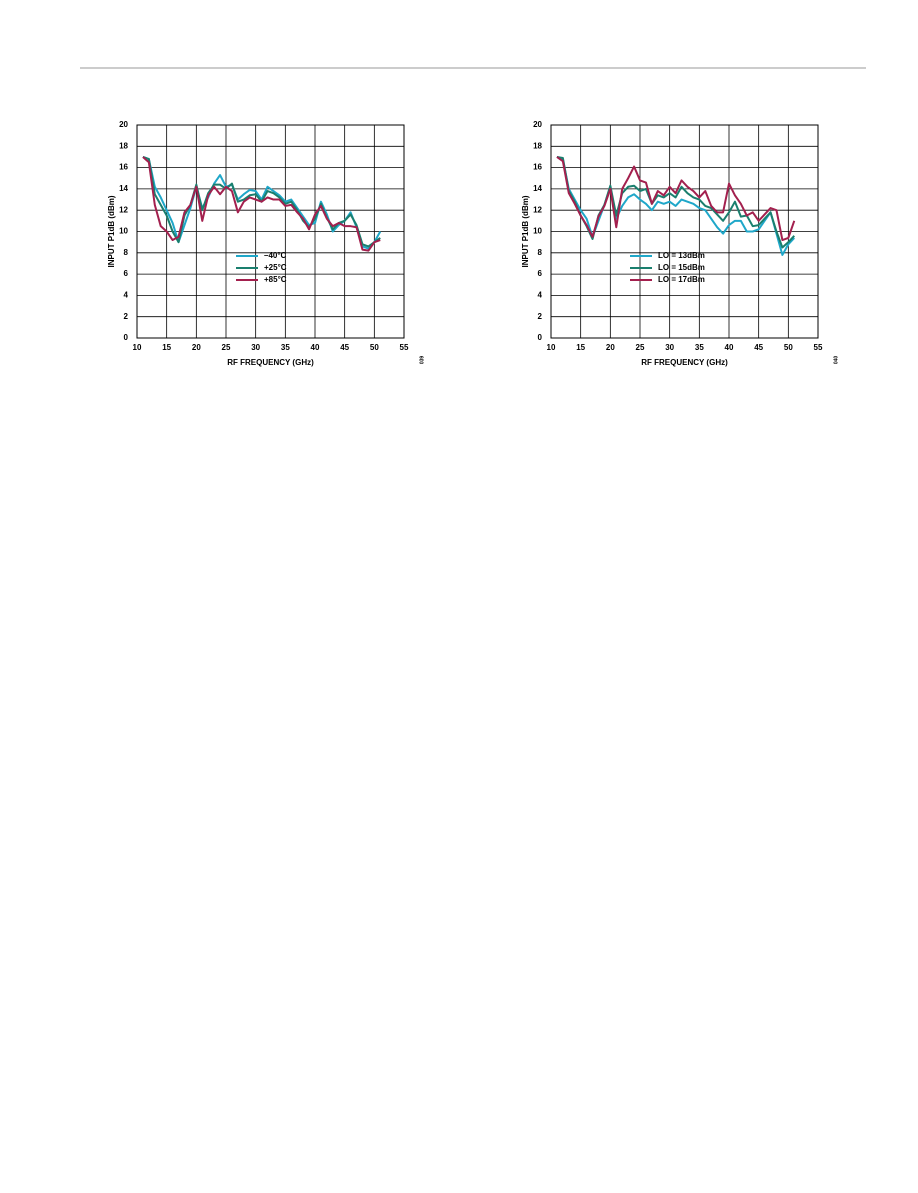  Describe the element at coordinates (275, 255) in the screenshot. I see `legend-label: –40°C` at that location.